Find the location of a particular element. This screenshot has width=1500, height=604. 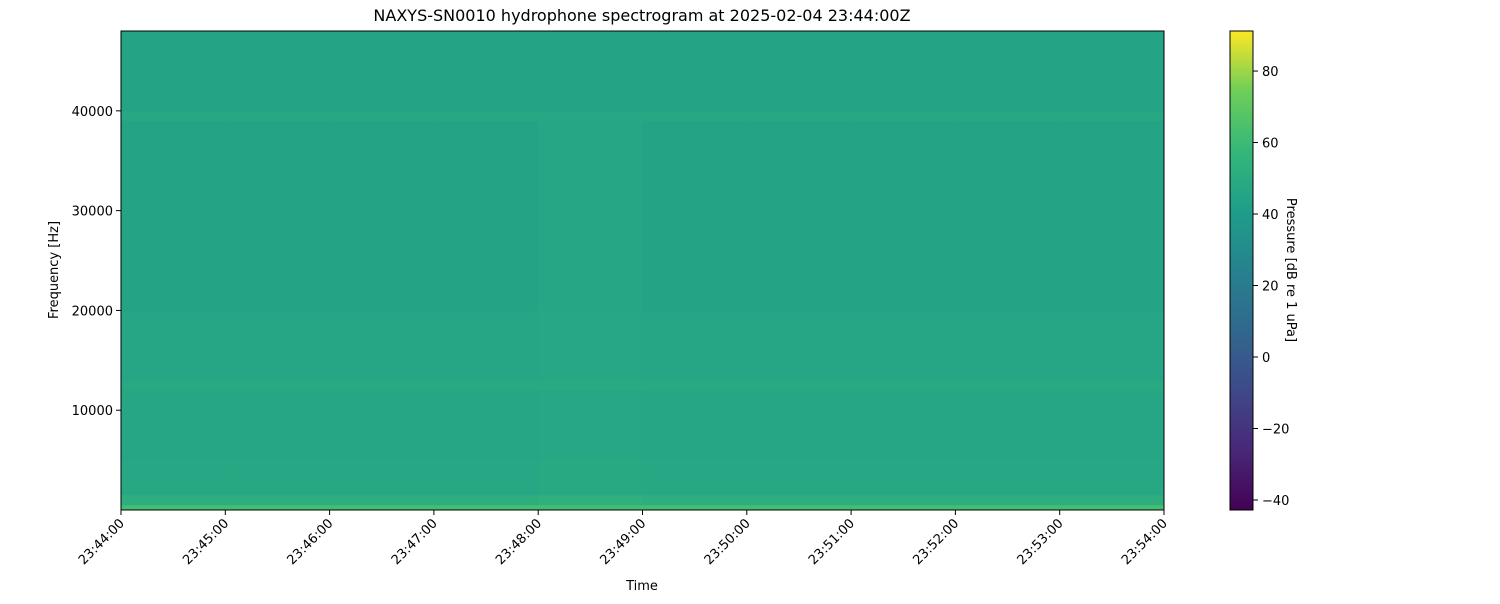

y-tick-label: 20000 is located at coordinates (92, 311).